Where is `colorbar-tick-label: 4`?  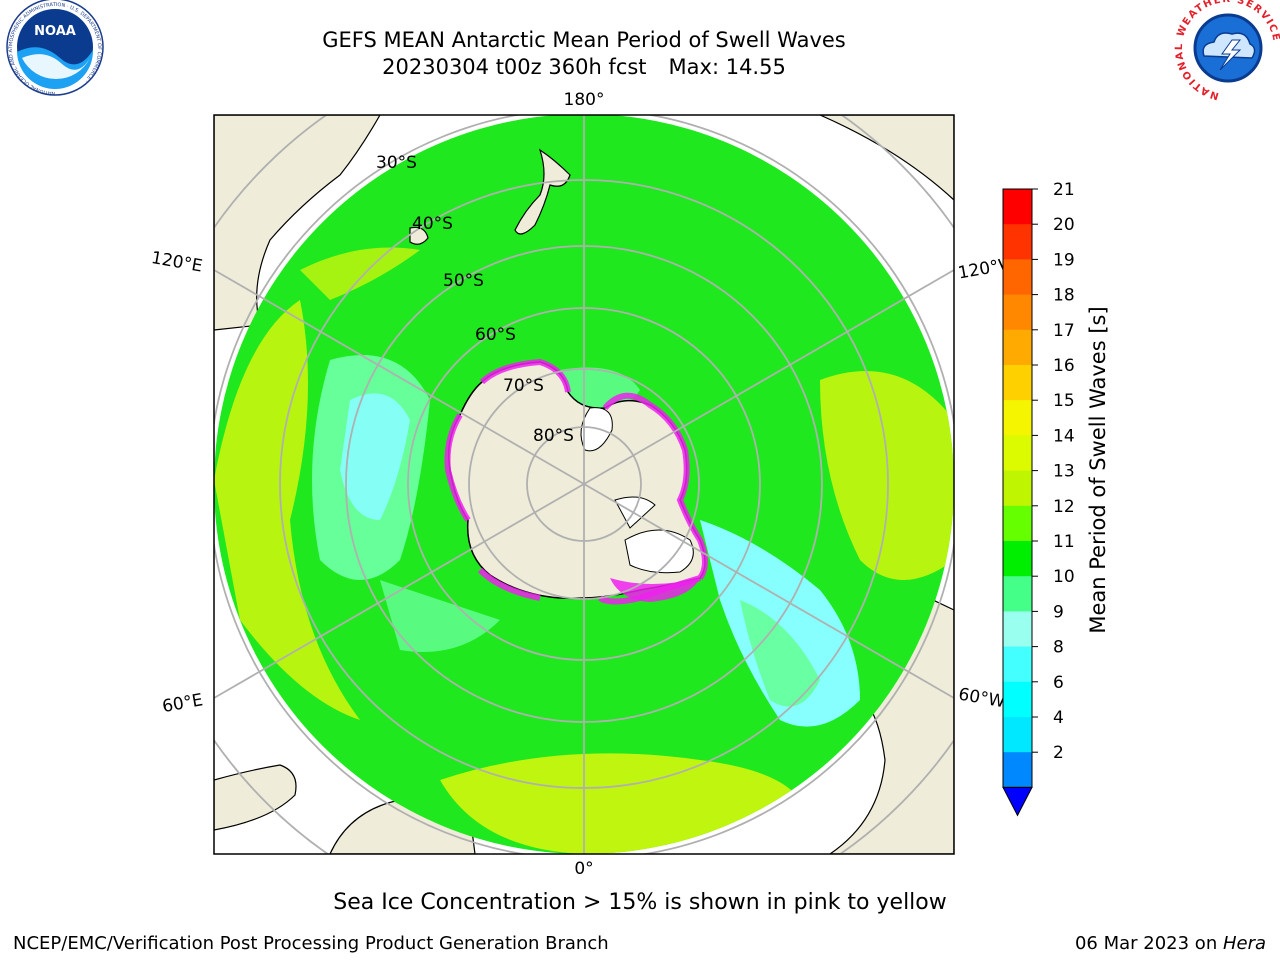 colorbar-tick-label: 4 is located at coordinates (1058, 718).